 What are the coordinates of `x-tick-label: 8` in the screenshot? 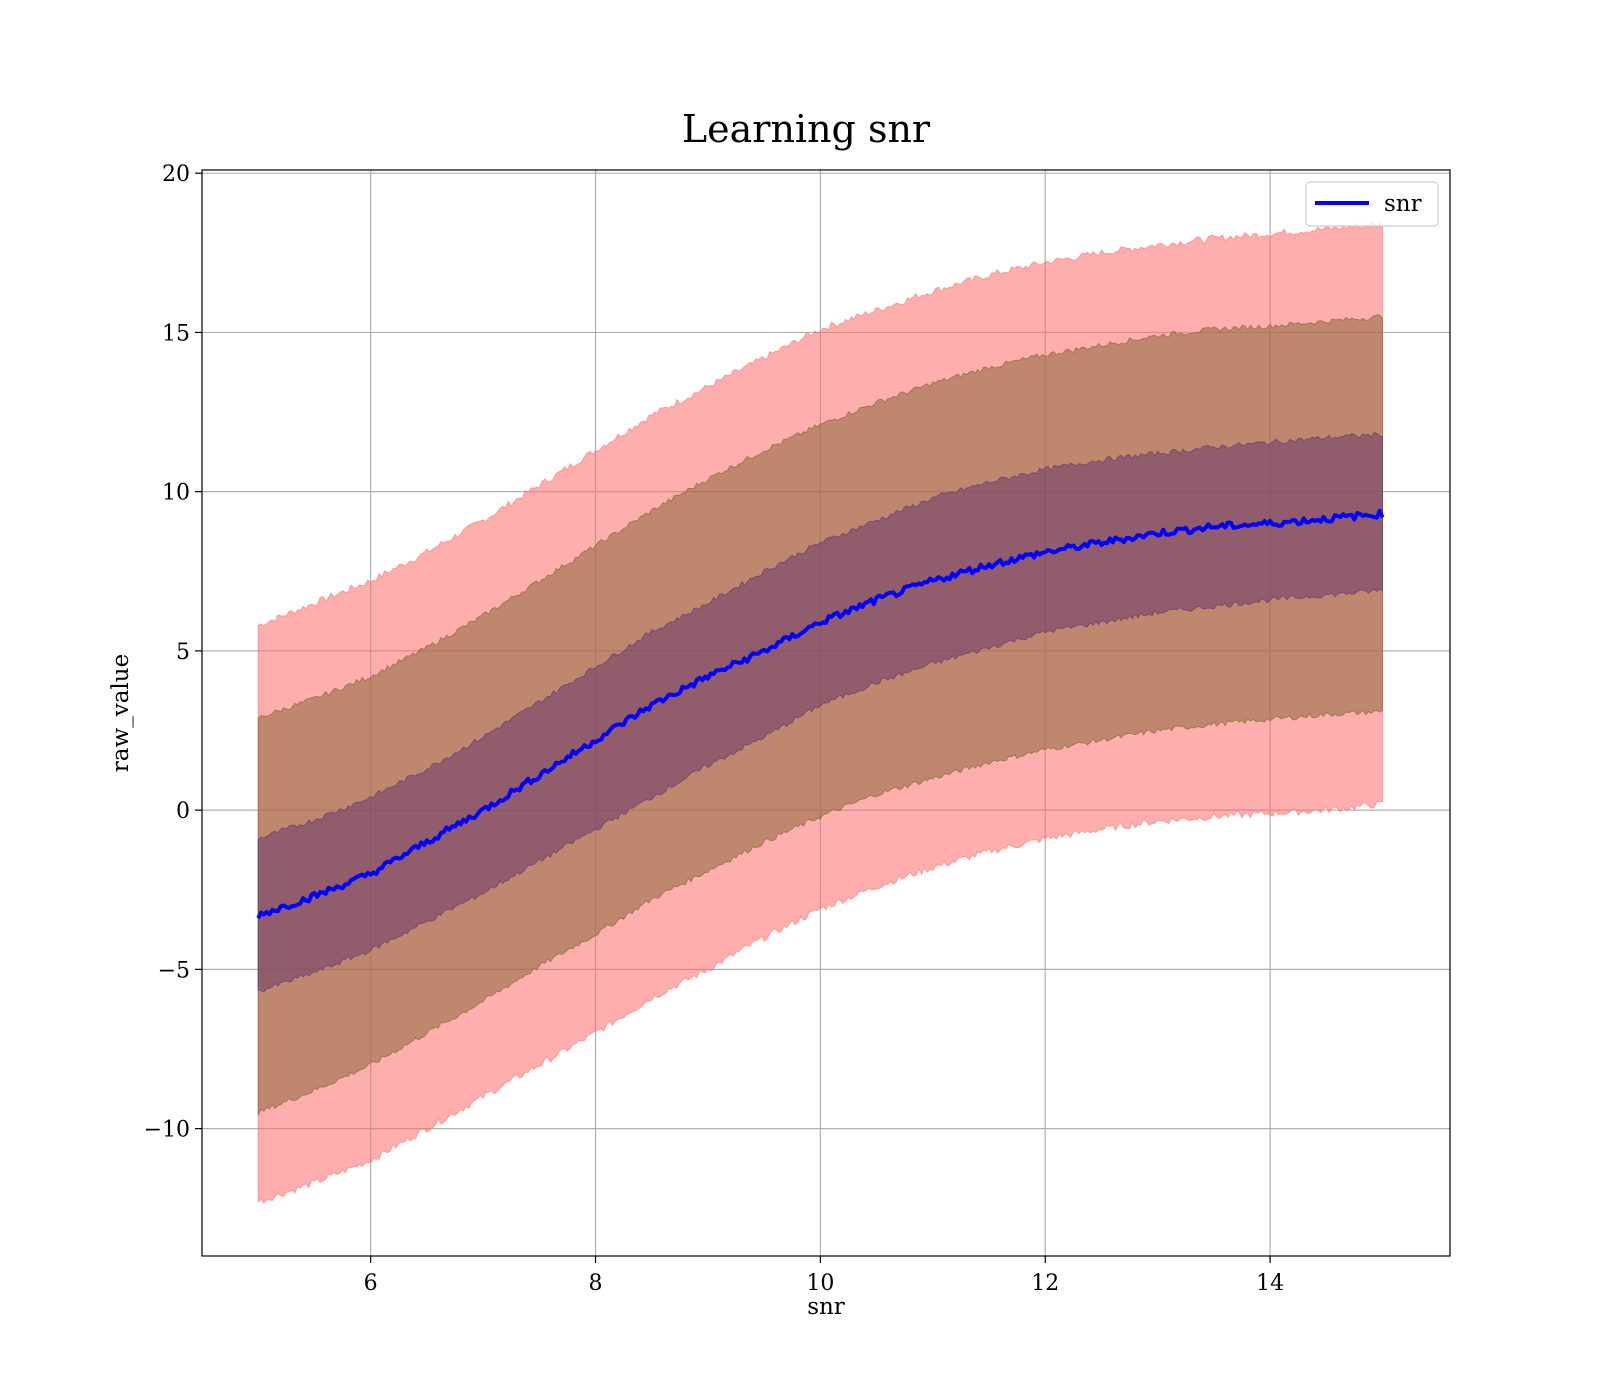 It's located at (596, 1283).